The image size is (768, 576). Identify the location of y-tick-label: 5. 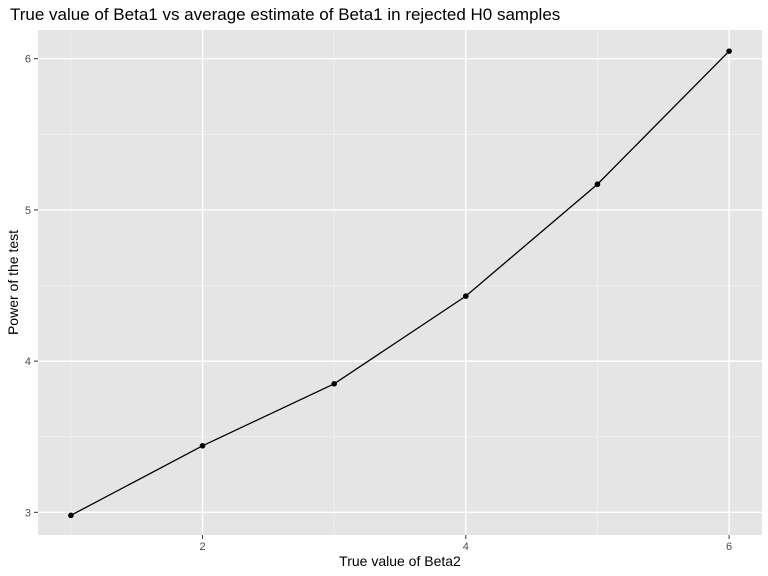
(28, 211).